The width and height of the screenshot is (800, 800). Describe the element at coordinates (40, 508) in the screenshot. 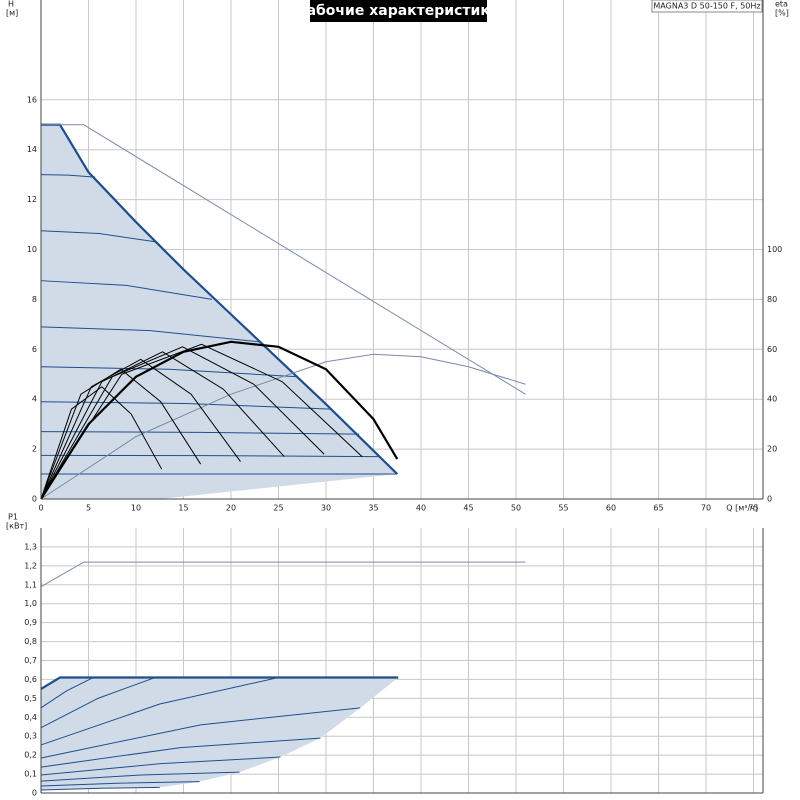

I see `x-tick-label: 0` at that location.